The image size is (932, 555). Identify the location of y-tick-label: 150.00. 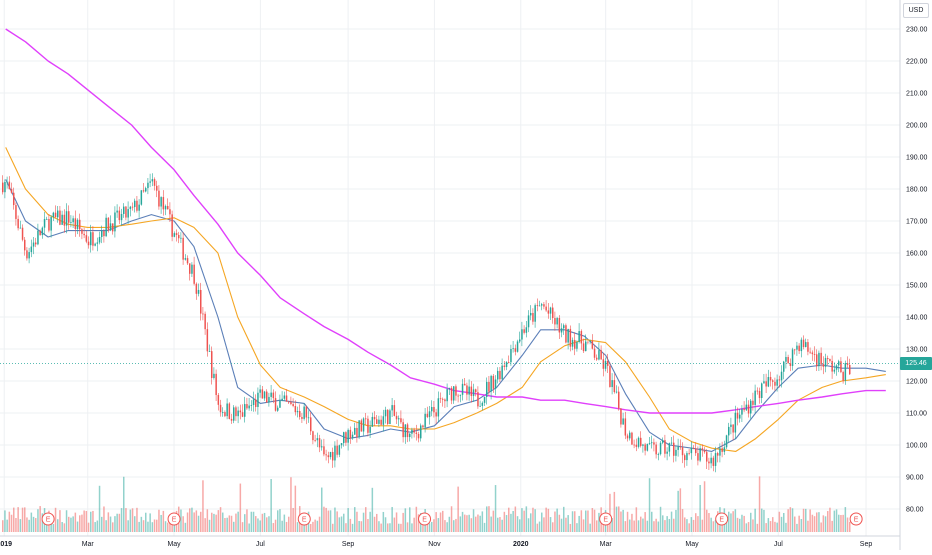
(917, 286).